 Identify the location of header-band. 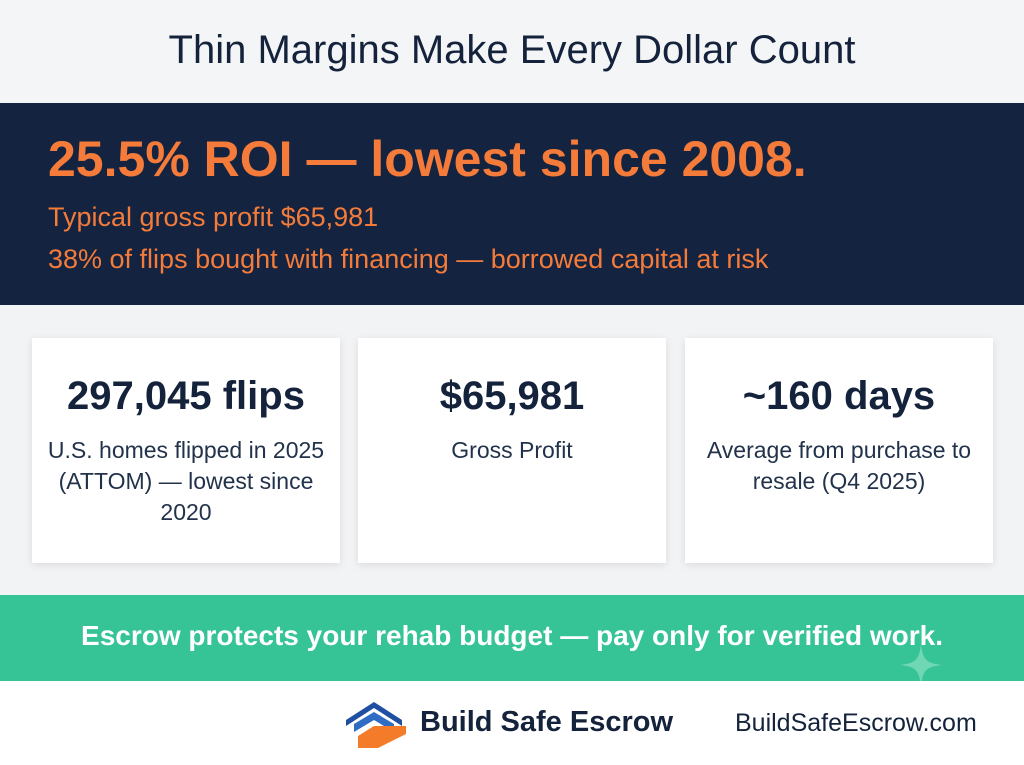
(512, 51).